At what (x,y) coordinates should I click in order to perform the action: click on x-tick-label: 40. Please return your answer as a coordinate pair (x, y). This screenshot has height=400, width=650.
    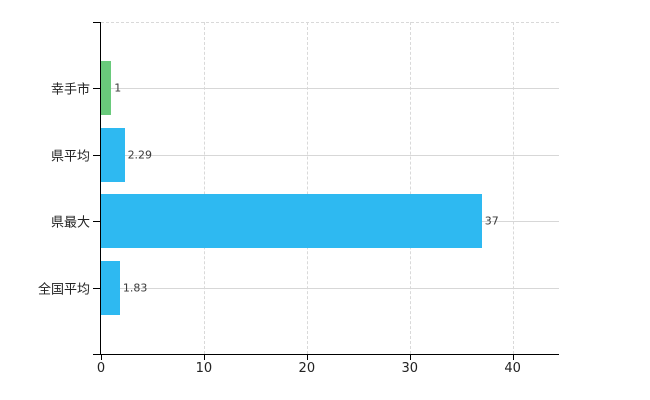
    Looking at the image, I should click on (512, 368).